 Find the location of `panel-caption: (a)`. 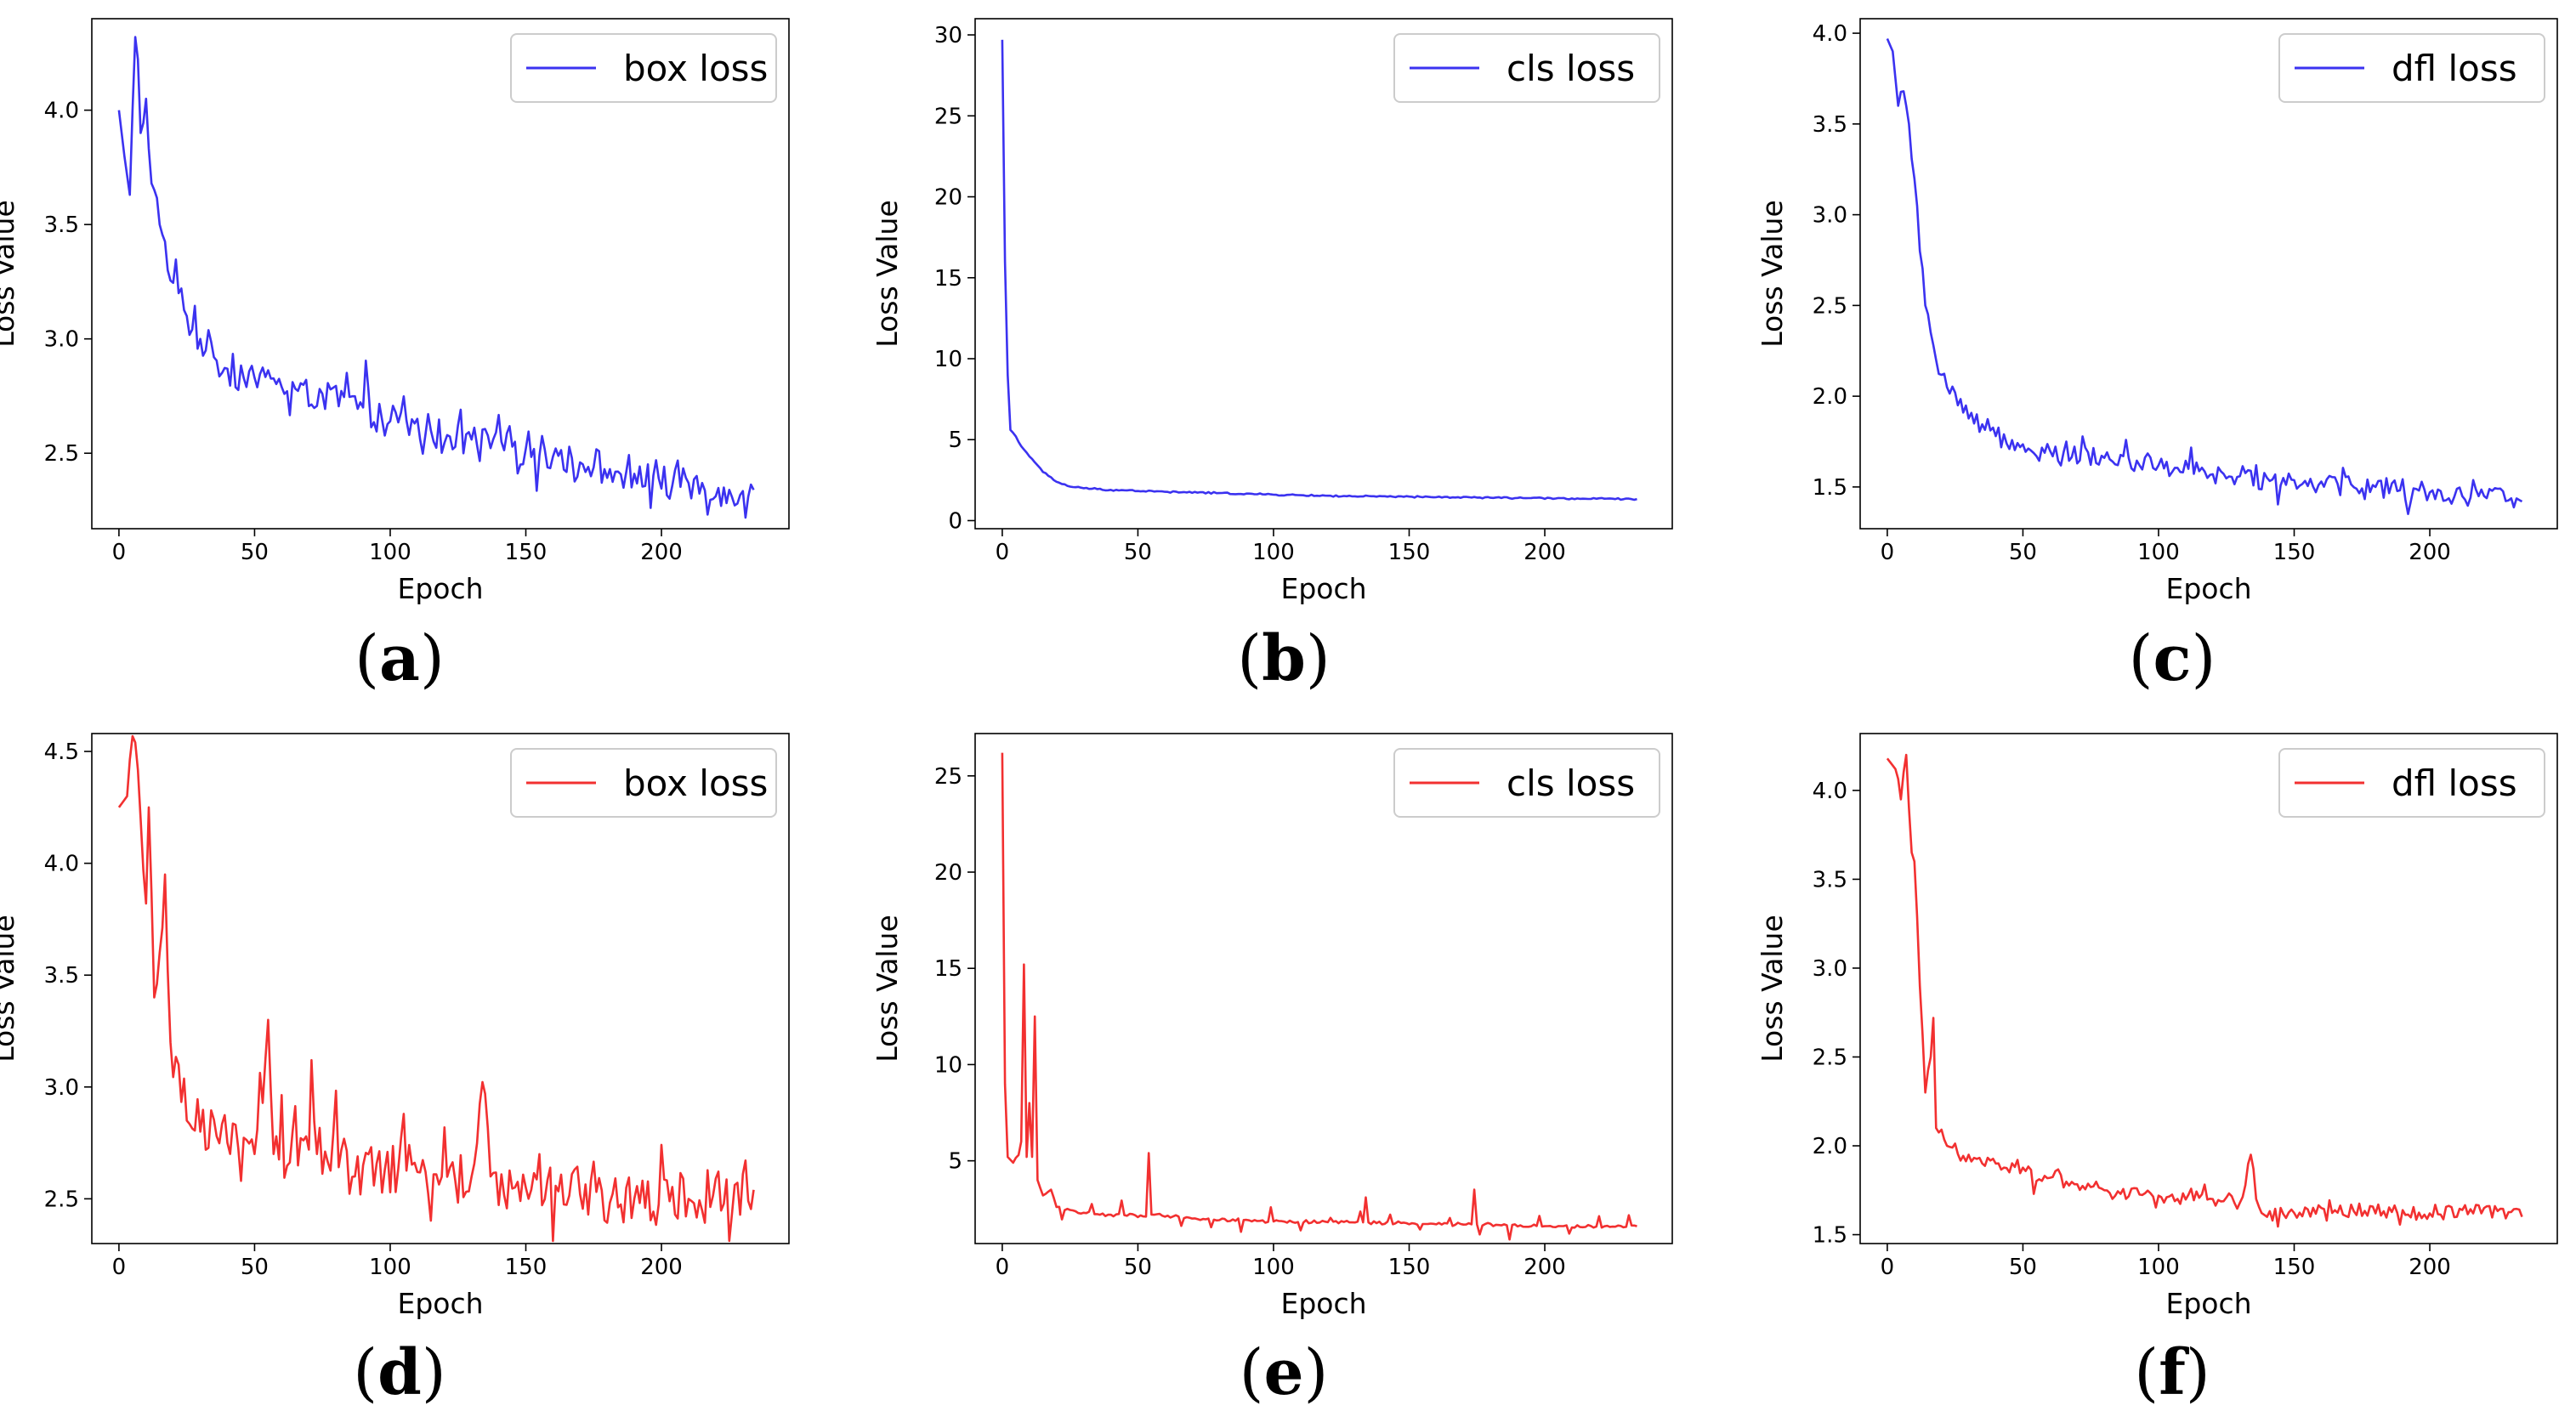

panel-caption: (a) is located at coordinates (400, 658).